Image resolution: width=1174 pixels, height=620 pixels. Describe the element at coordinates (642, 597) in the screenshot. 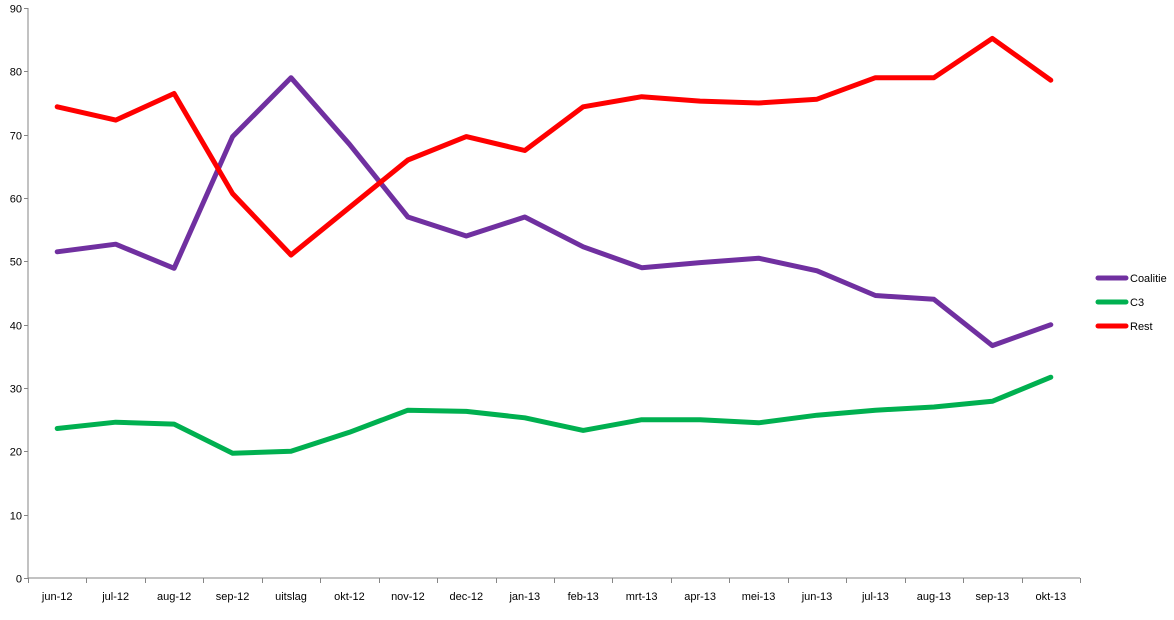

I see `x-tick-label: mrt-13` at that location.